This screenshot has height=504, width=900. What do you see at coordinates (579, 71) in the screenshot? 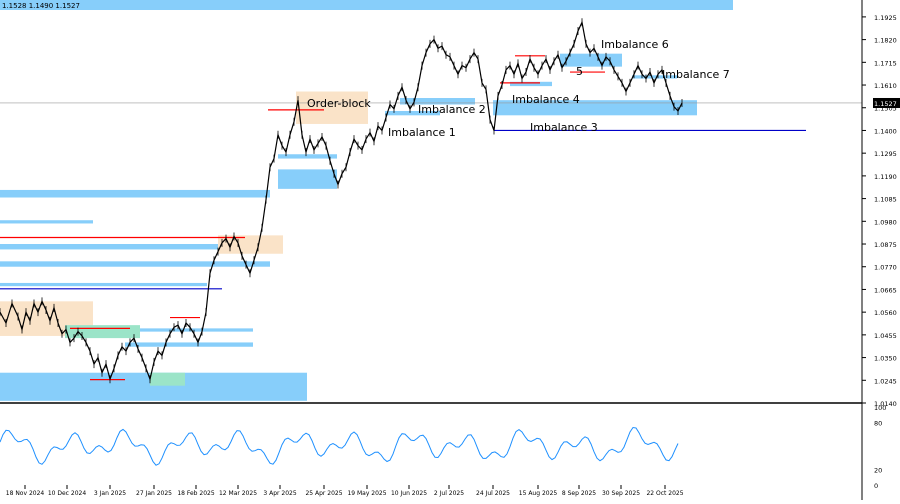
I see `annotation-5: 5` at bounding box center [579, 71].